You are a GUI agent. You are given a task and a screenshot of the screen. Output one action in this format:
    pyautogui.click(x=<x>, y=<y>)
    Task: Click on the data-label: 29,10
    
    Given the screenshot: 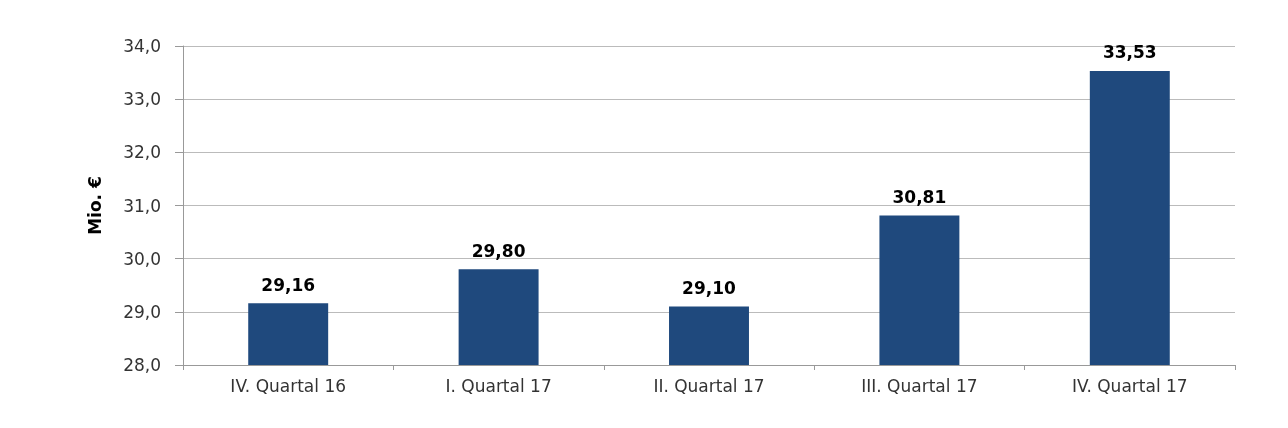 What is the action you would take?
    pyautogui.click(x=709, y=288)
    